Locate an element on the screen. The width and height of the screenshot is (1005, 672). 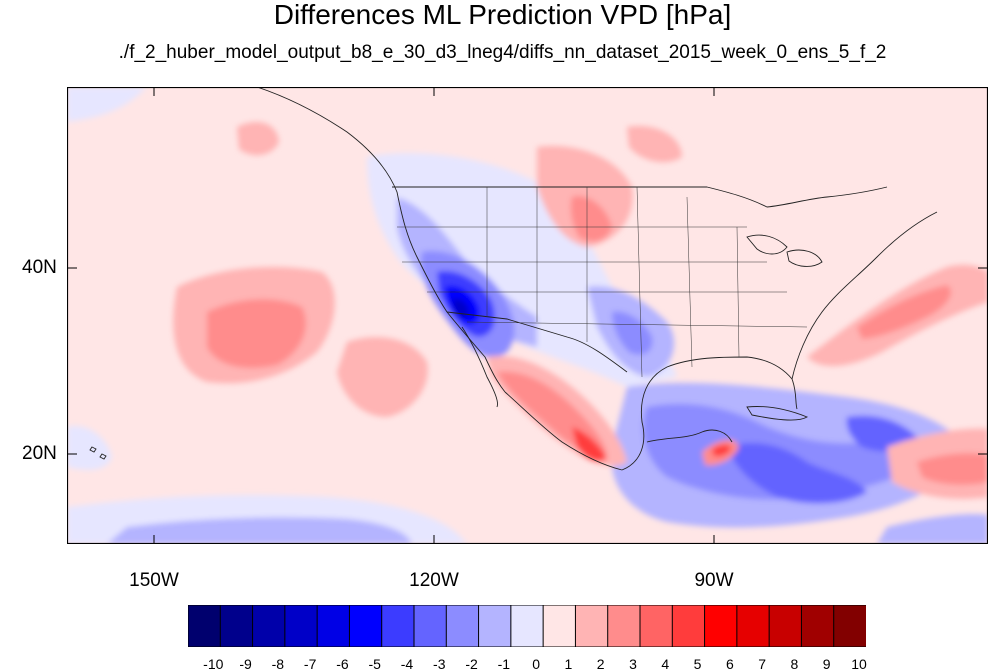
colorbar-tick-label: -5 is located at coordinates (374, 664).